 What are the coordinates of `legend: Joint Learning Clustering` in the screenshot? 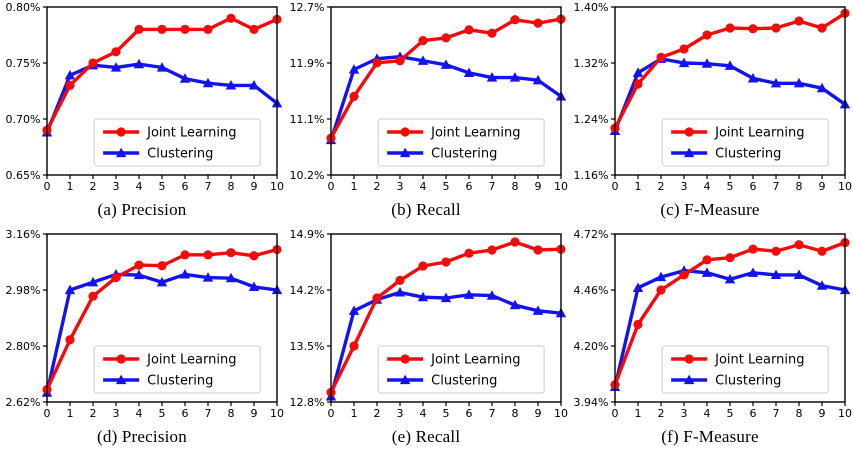 It's located at (177, 369).